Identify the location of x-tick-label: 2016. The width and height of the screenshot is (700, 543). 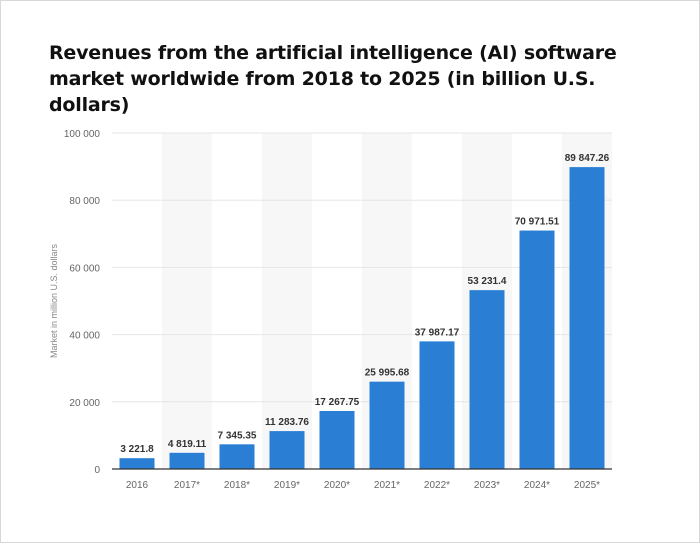
(137, 485).